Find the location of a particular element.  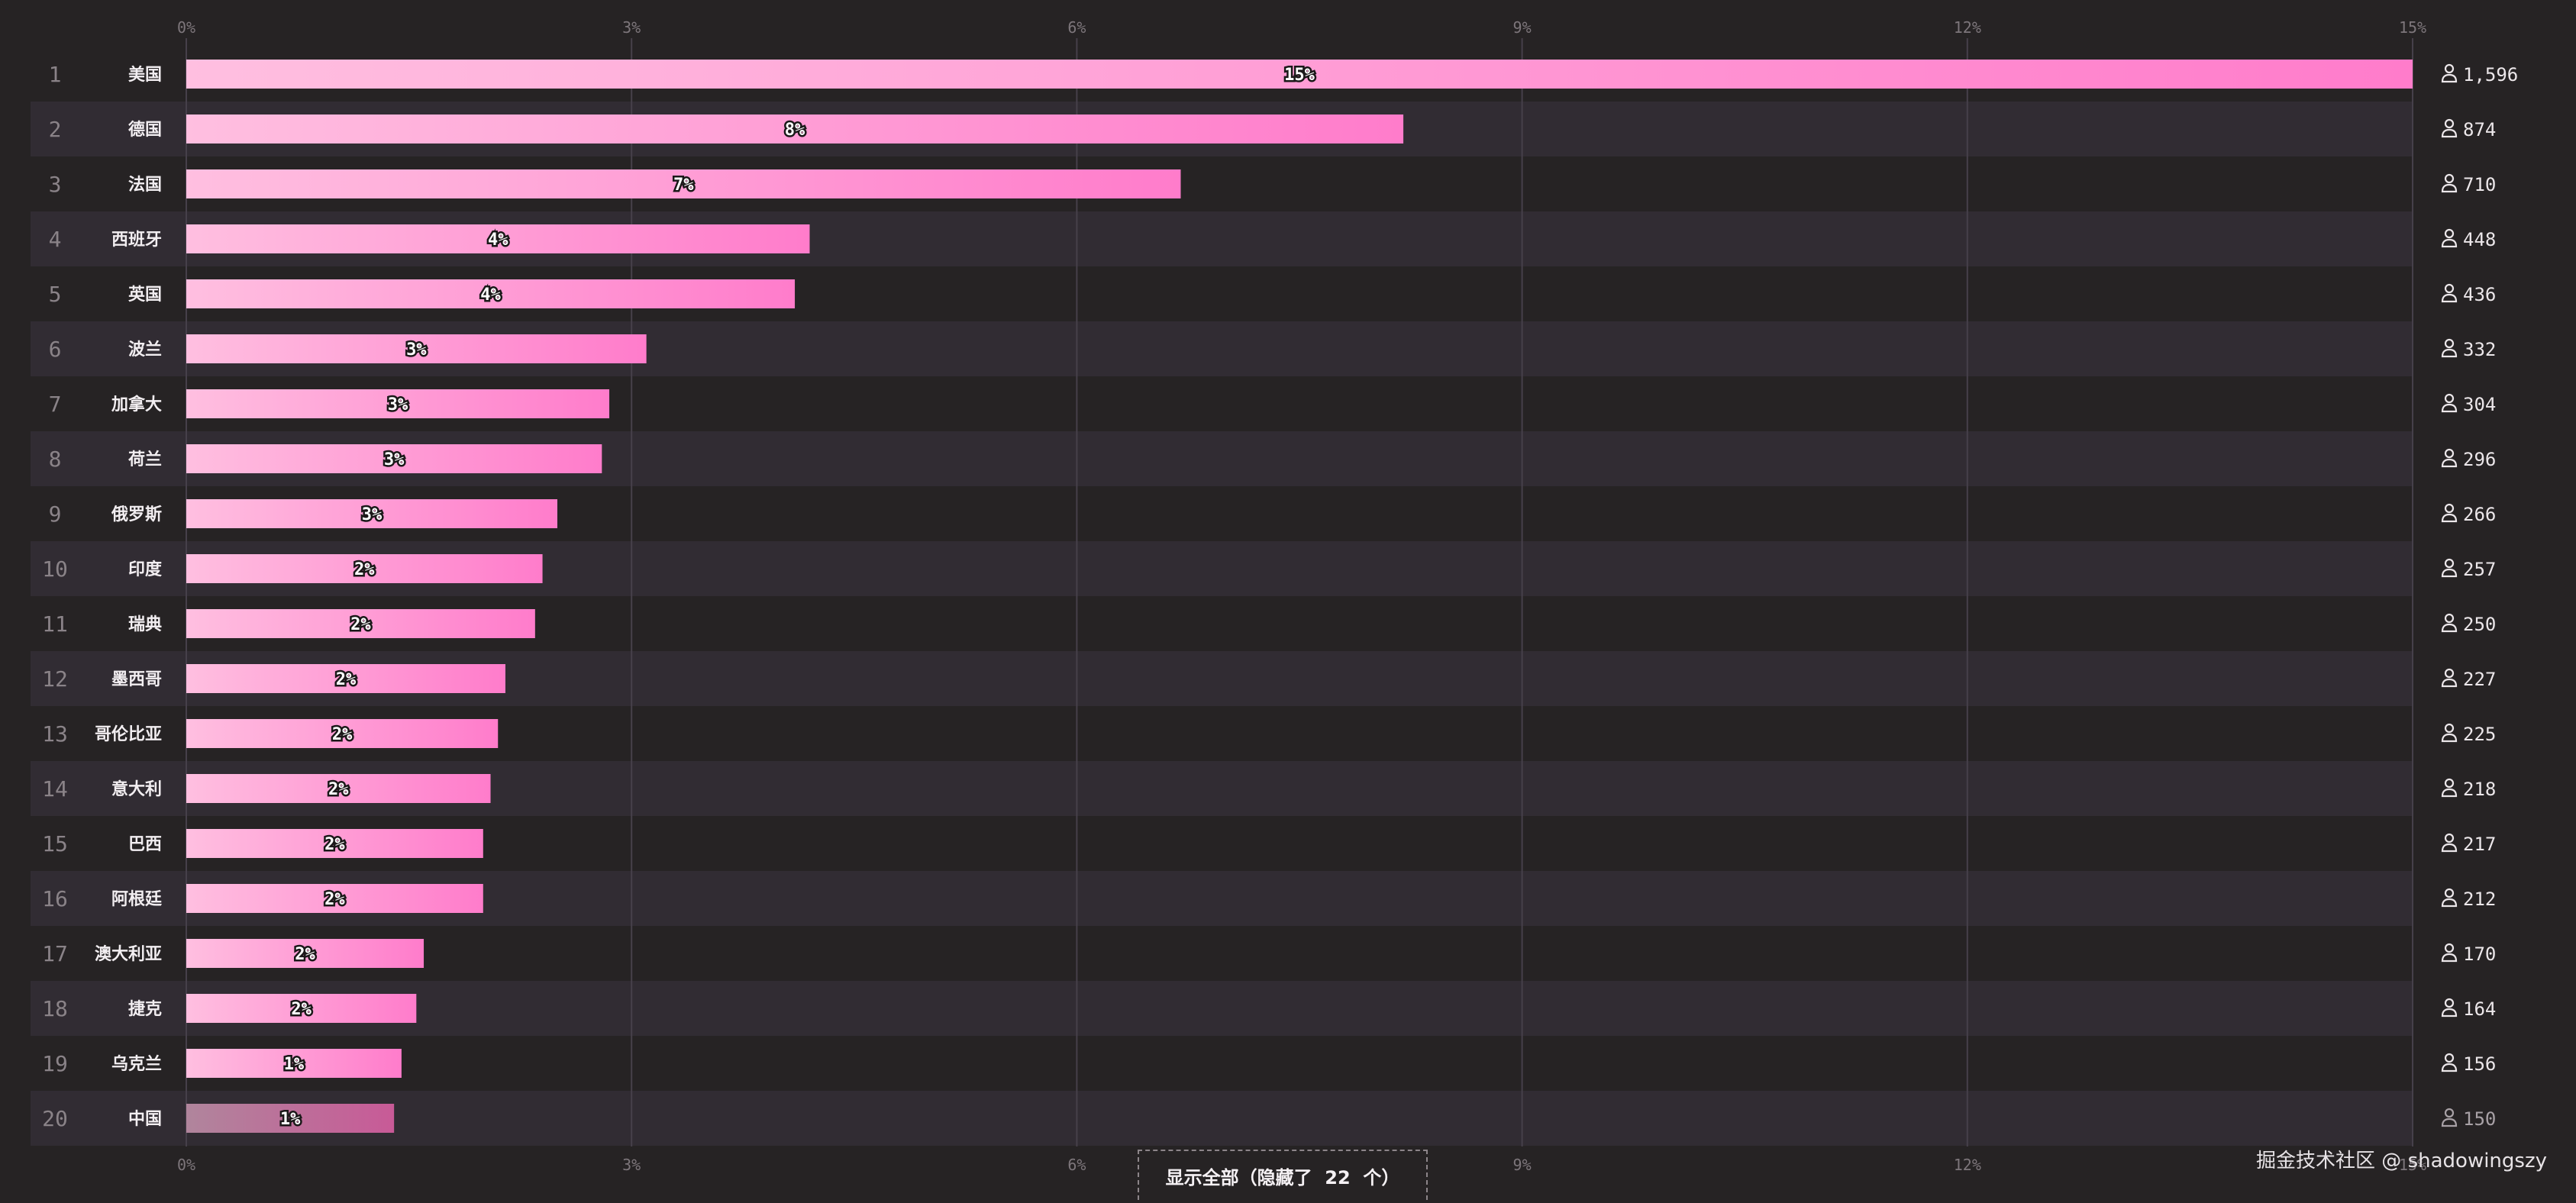

count-label: 266 is located at coordinates (2479, 514).